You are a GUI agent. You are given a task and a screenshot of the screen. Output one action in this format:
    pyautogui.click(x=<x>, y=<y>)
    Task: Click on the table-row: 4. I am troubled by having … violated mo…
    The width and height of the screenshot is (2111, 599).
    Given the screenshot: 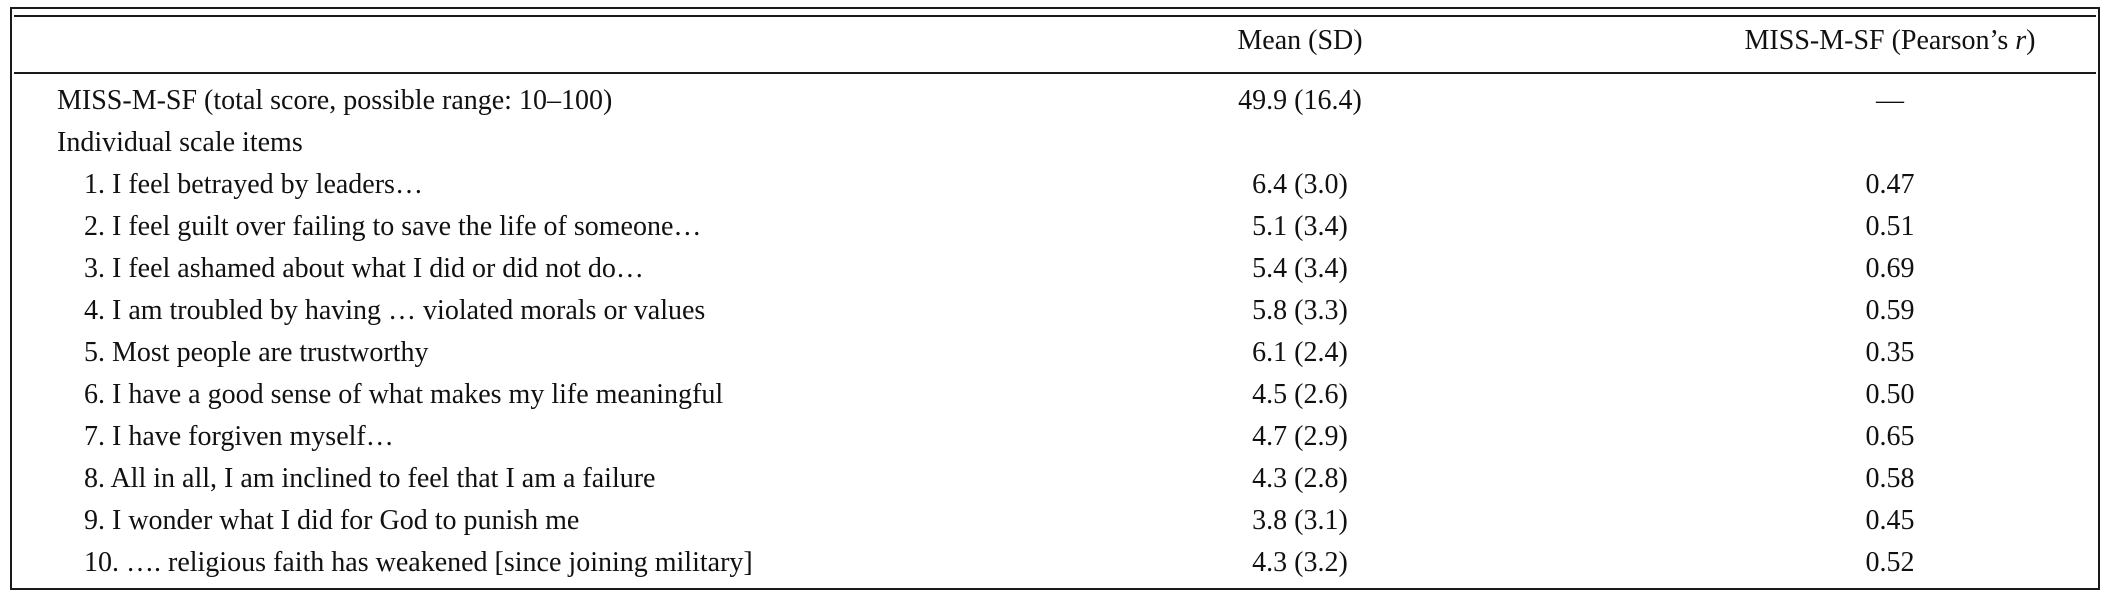 What is the action you would take?
    pyautogui.click(x=1055, y=311)
    